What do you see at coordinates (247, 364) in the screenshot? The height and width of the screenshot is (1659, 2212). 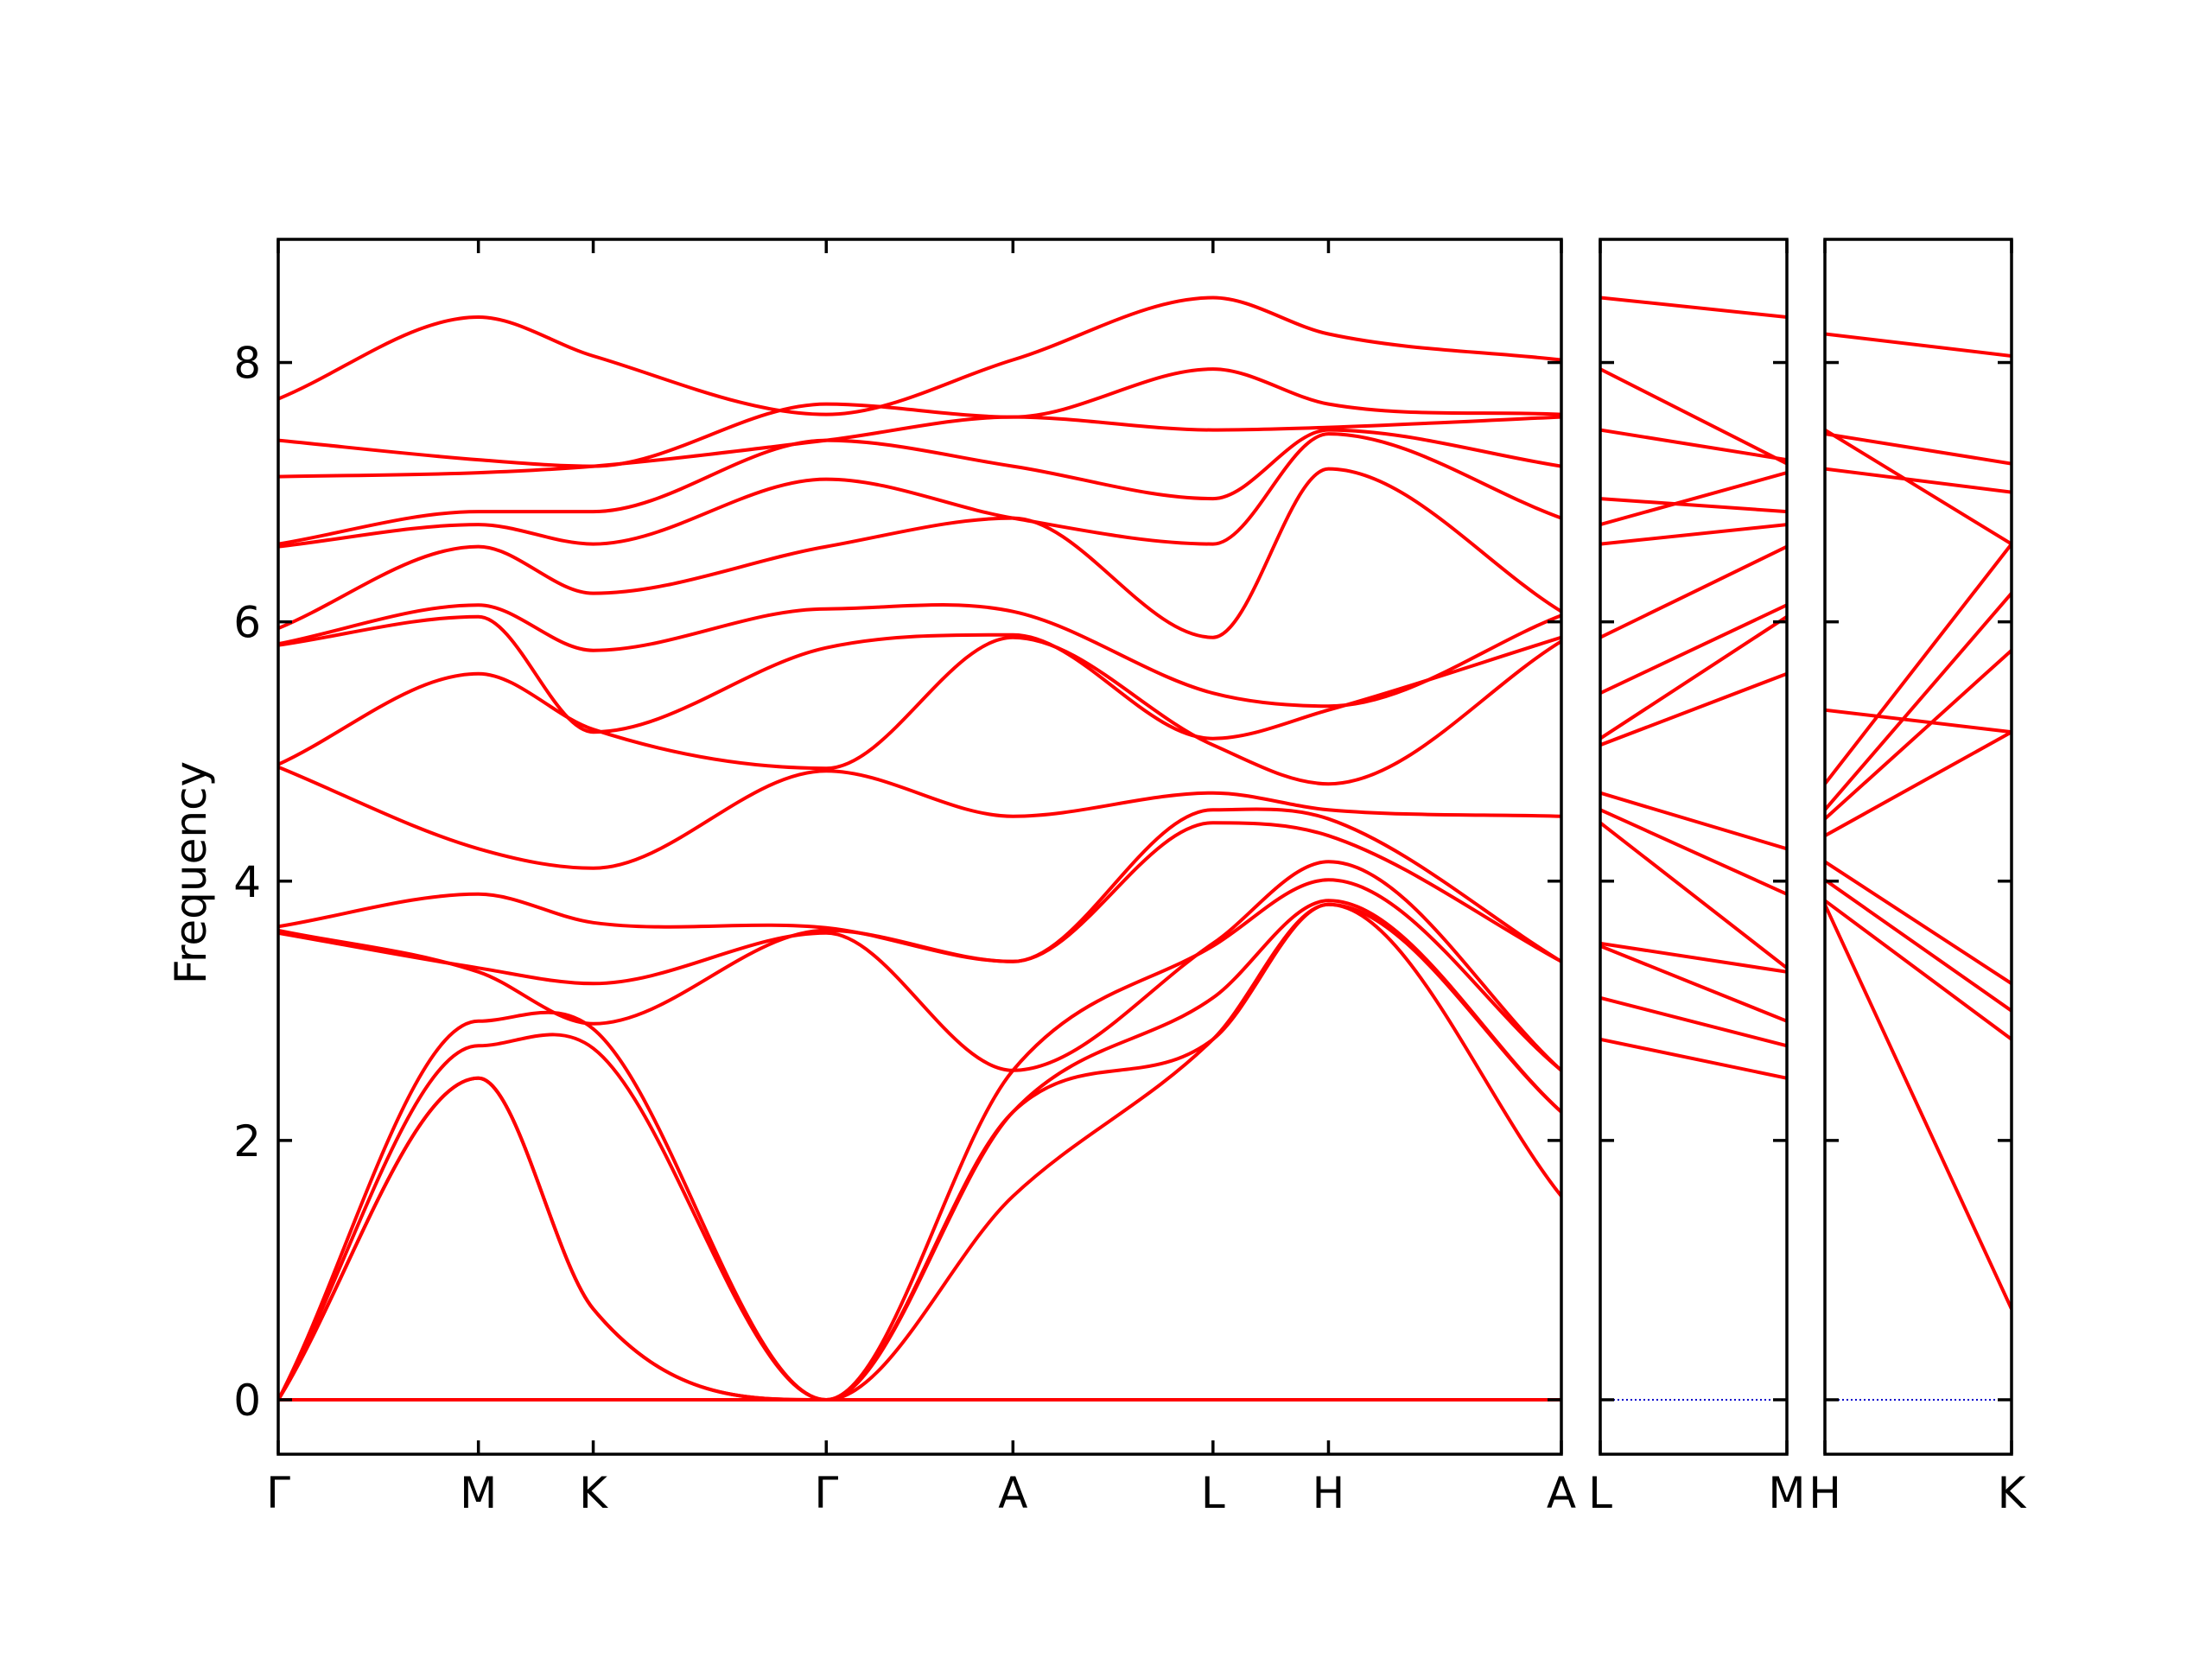 I see `y-tick-label: 8` at bounding box center [247, 364].